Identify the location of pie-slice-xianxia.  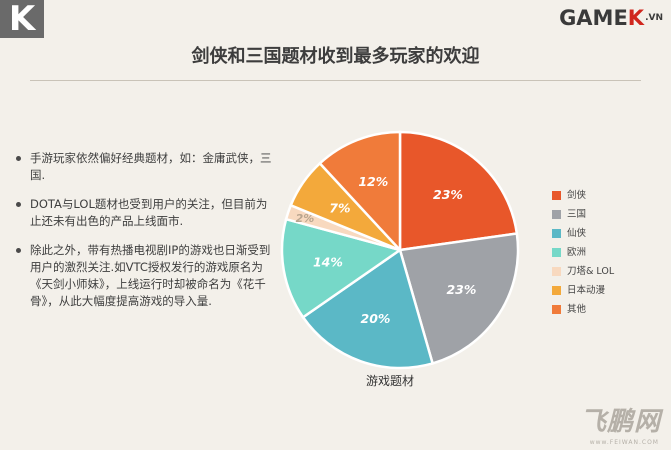
(368, 308).